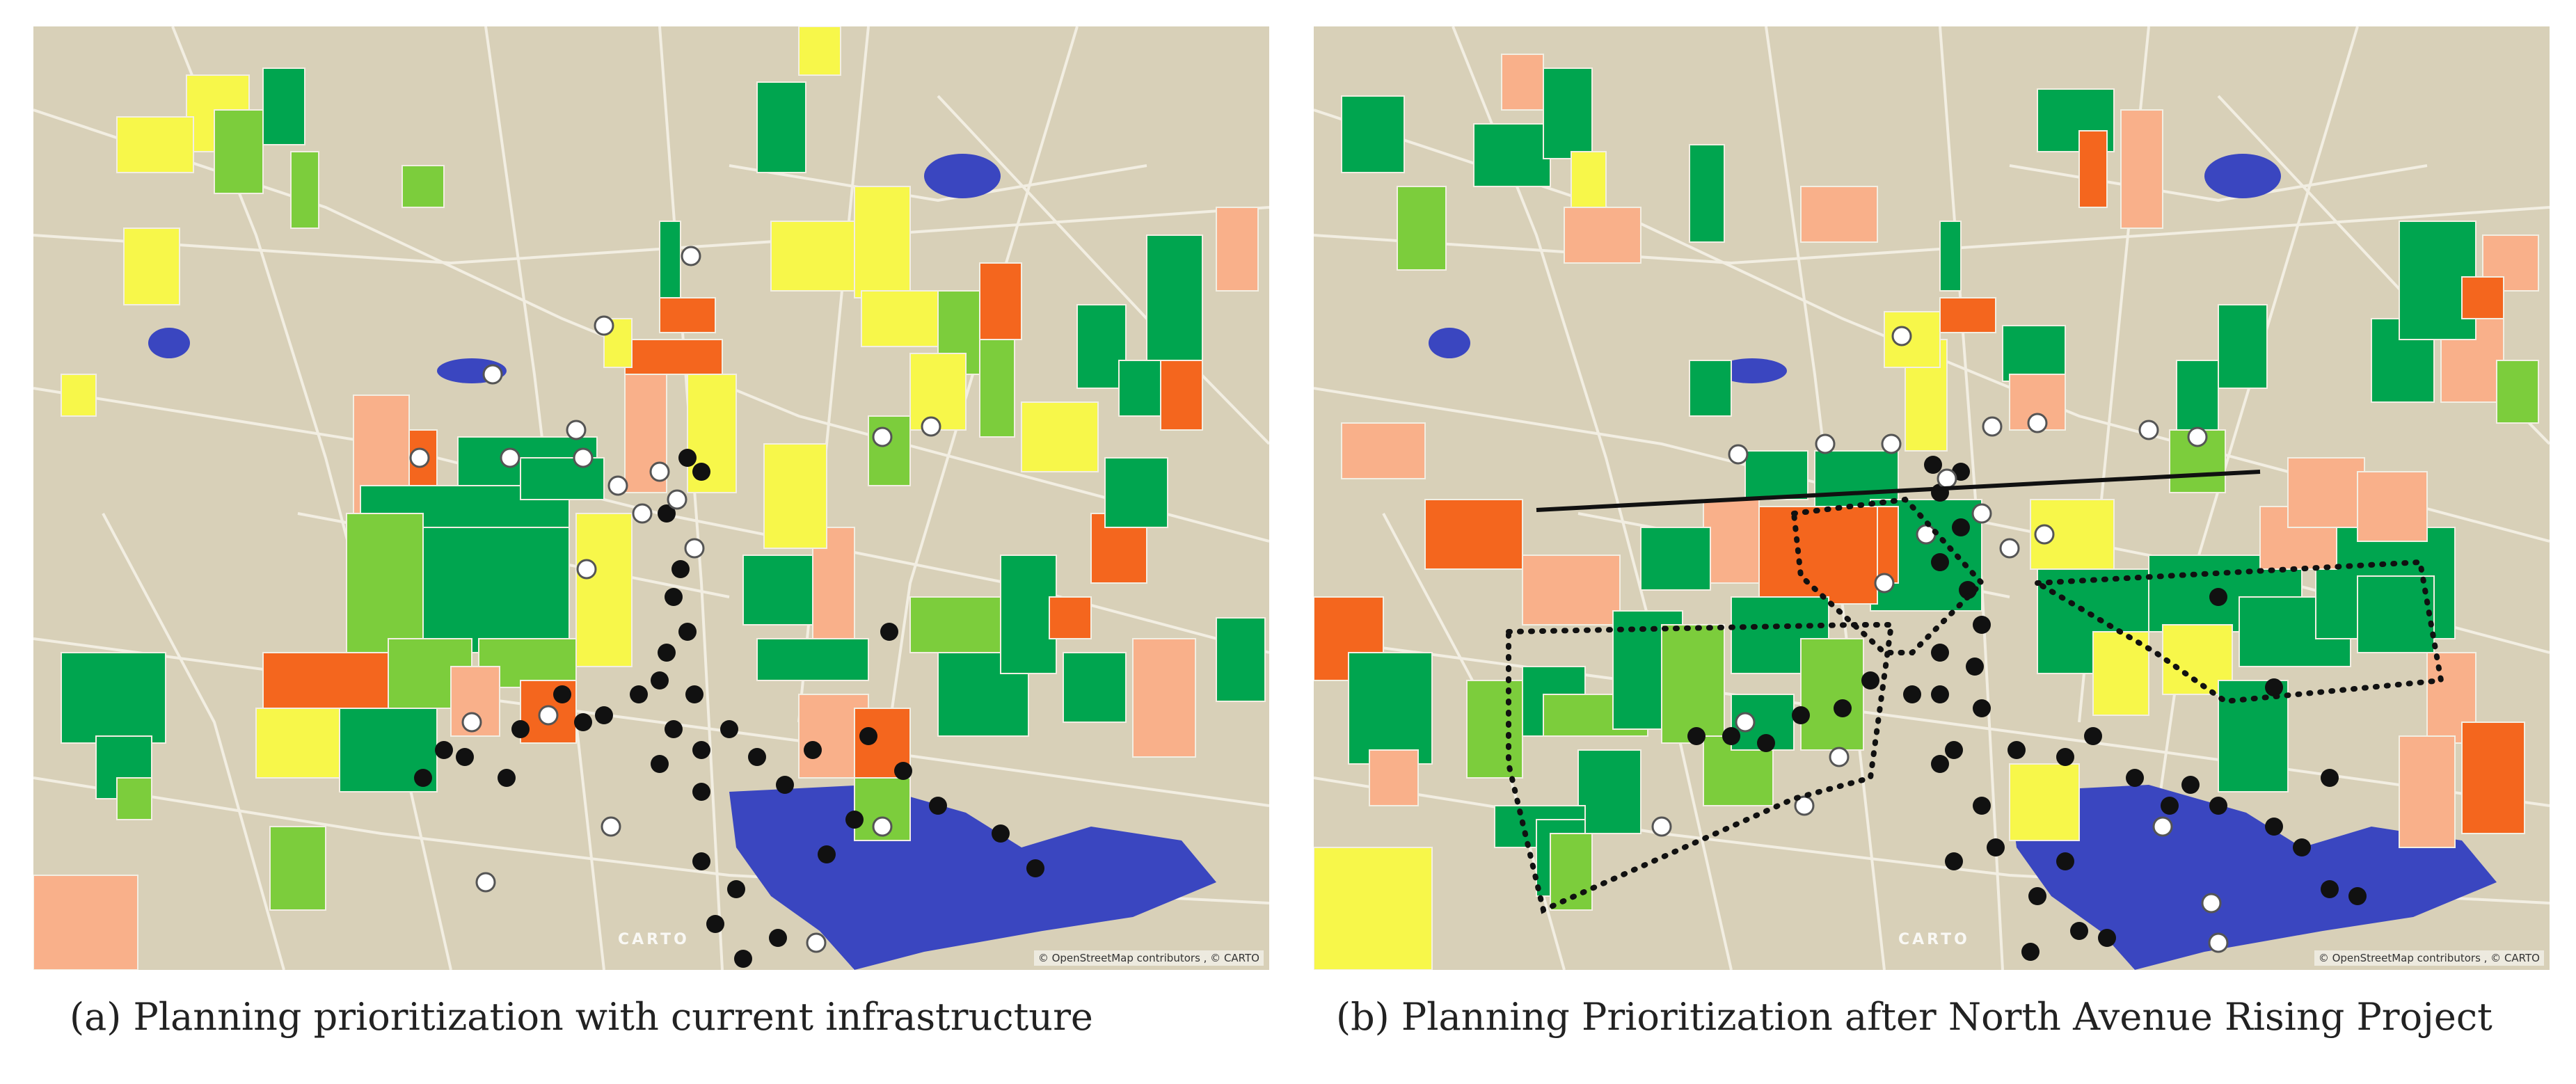 This screenshot has height=1084, width=2576. What do you see at coordinates (1971, 498) in the screenshot?
I see `road` at bounding box center [1971, 498].